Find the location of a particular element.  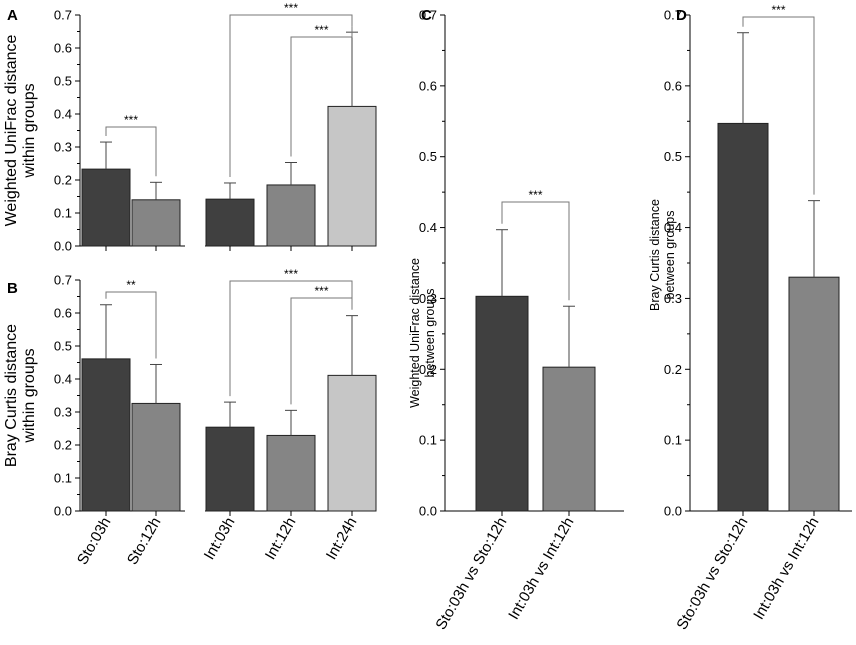

x-tick-label: Sto:03h is located at coordinates (94, 541).